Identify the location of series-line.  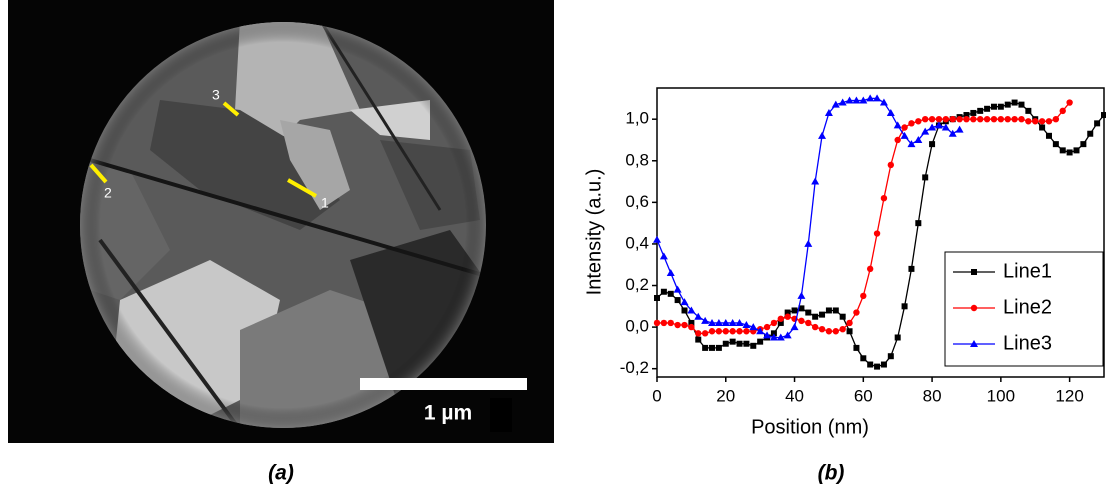
(808, 218).